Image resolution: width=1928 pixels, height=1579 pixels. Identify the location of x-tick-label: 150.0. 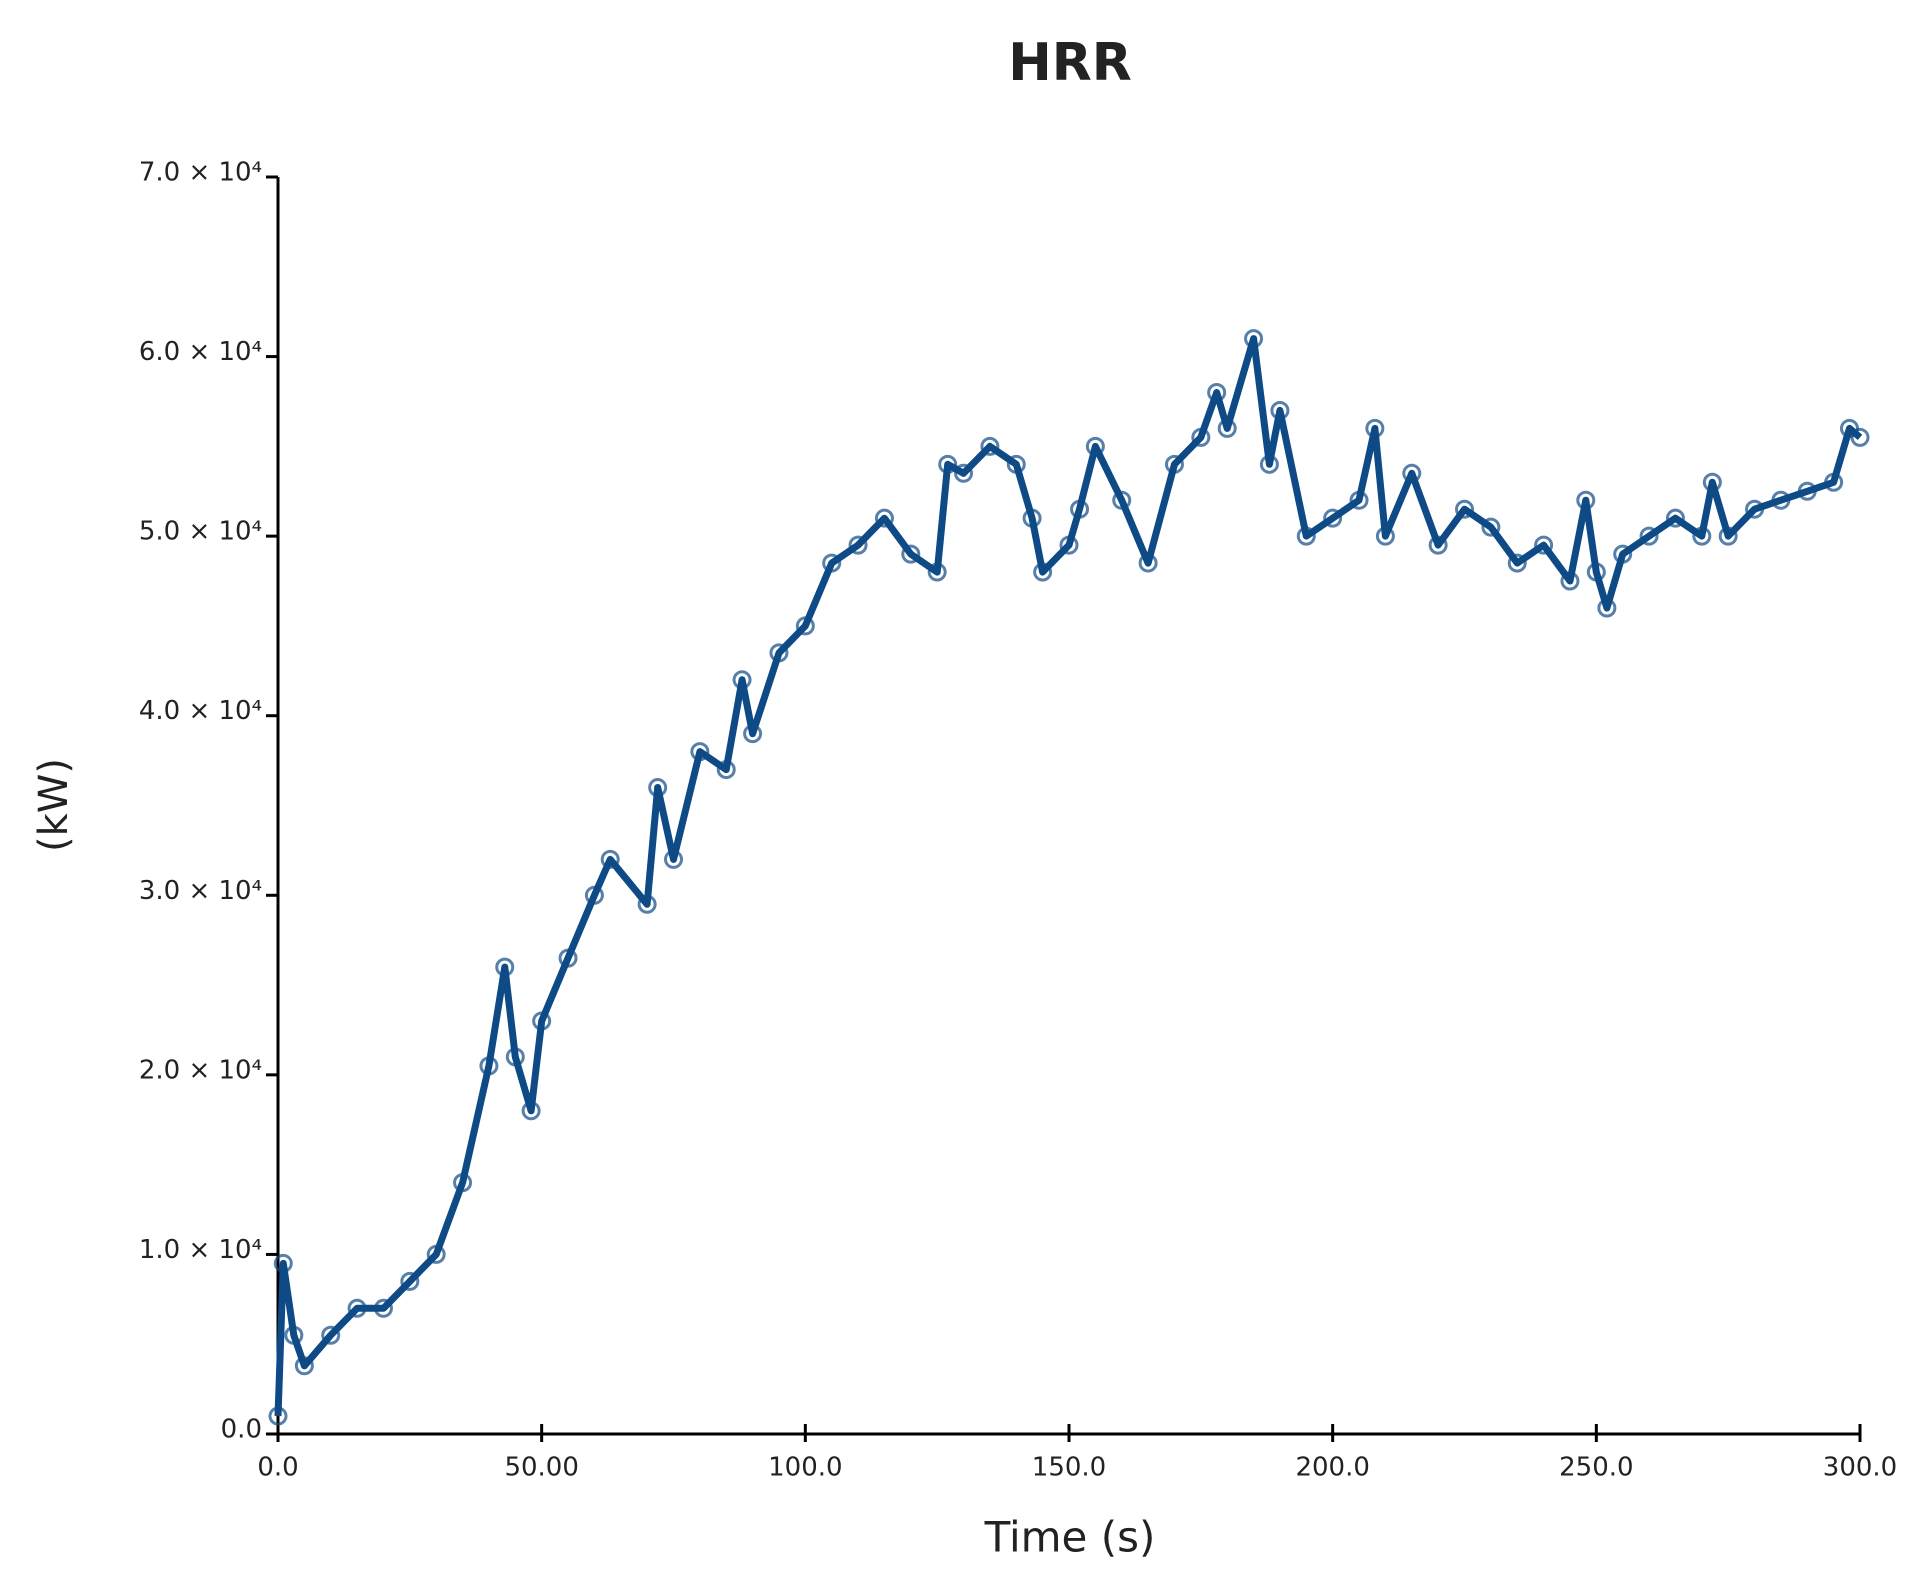
(1069, 1468).